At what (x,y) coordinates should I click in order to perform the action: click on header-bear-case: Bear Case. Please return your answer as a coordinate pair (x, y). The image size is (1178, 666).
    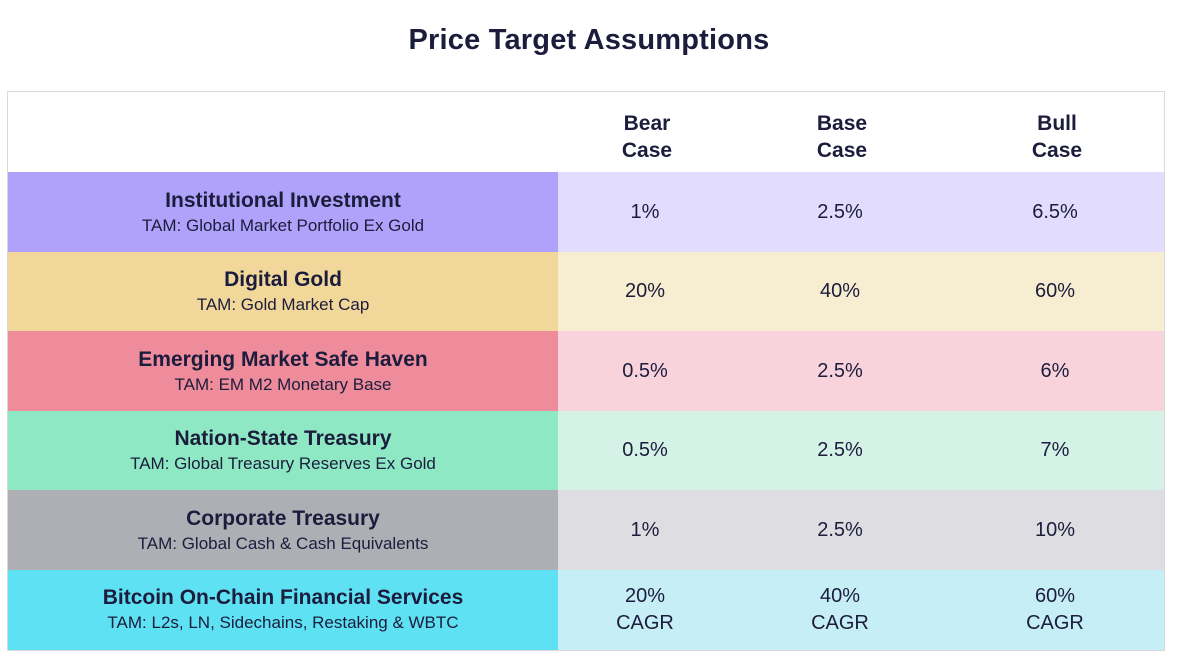
    Looking at the image, I should click on (647, 137).